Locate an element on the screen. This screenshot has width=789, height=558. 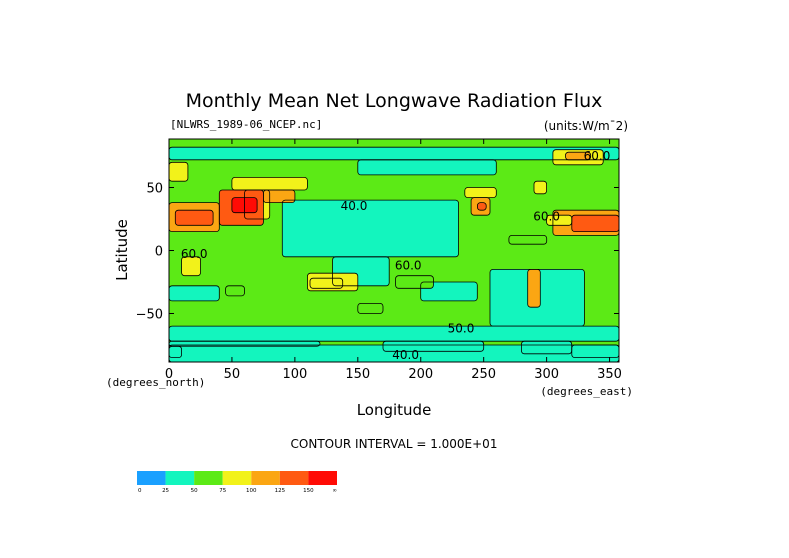
contour-interval-label: CONTOUR INTERVAL = 1.000E+01 is located at coordinates (394, 444).